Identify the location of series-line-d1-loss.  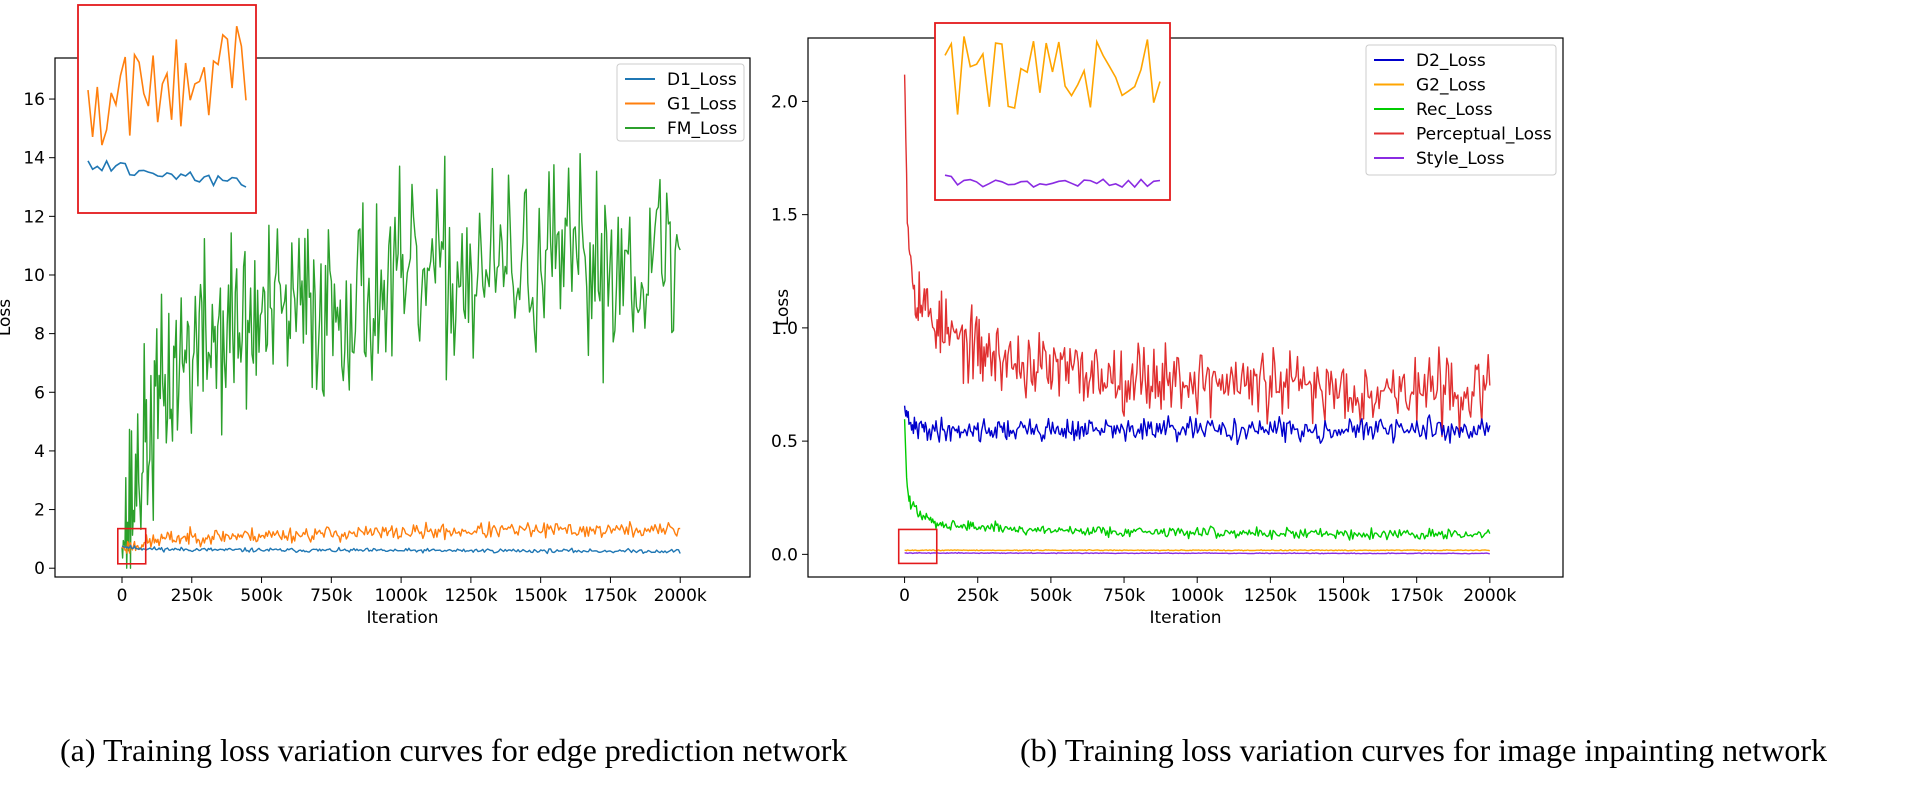
(401, 549).